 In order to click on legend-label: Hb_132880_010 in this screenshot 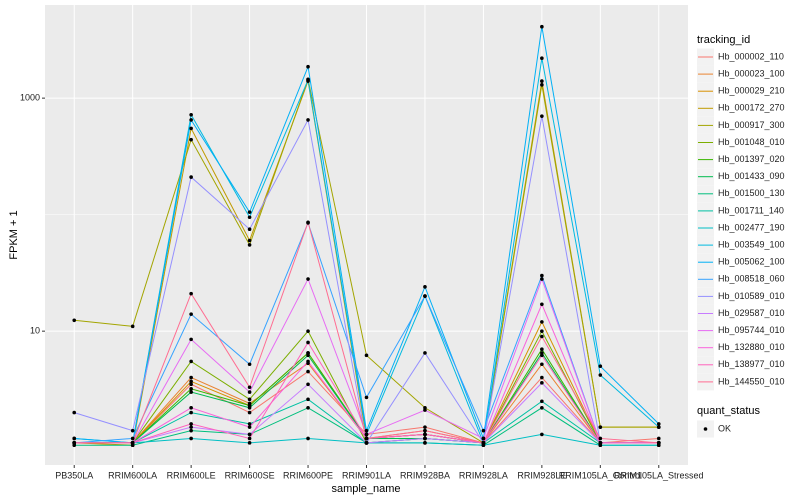, I will do `click(751, 347)`.